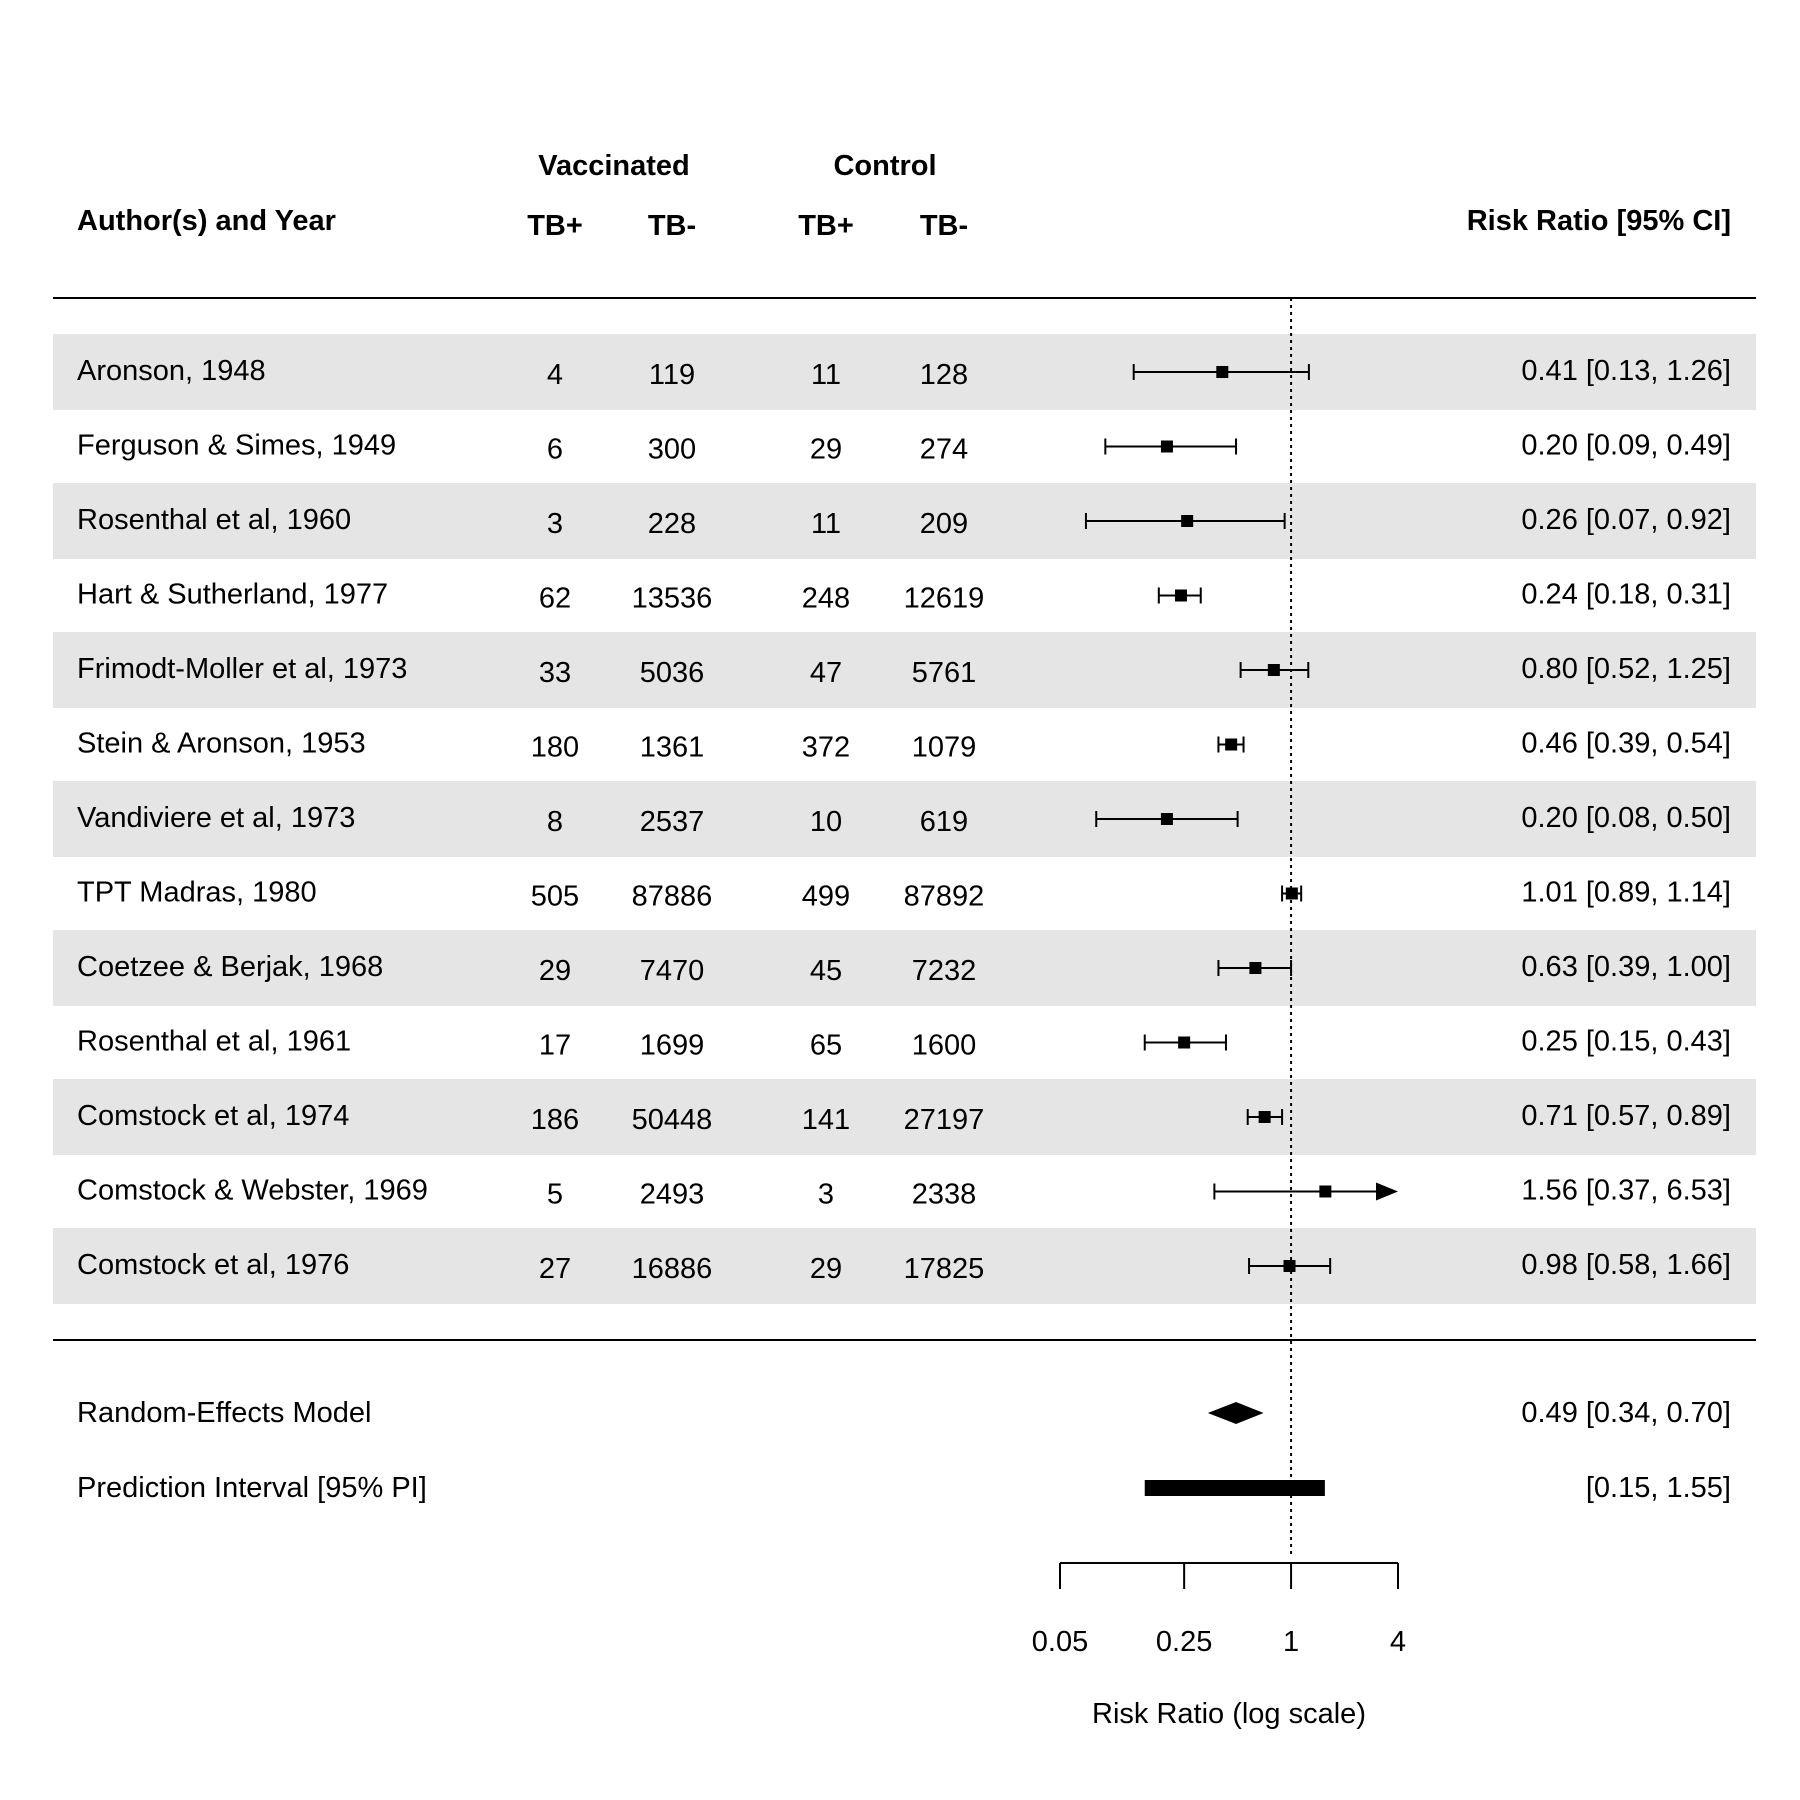  What do you see at coordinates (672, 375) in the screenshot?
I see `cell-vaccinated-tb-neg: 119` at bounding box center [672, 375].